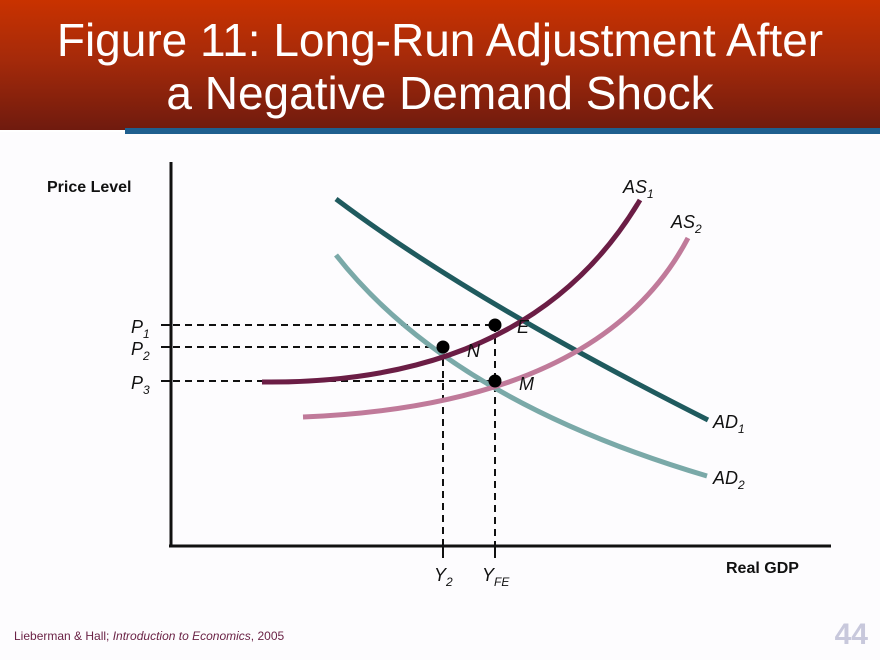 Image resolution: width=880 pixels, height=660 pixels. I want to click on ad1-curve, so click(522, 310).